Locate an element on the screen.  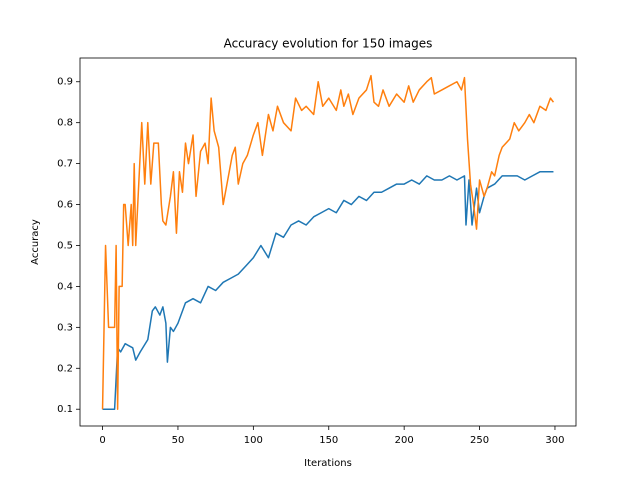
x-tick-label: 300 is located at coordinates (554, 440).